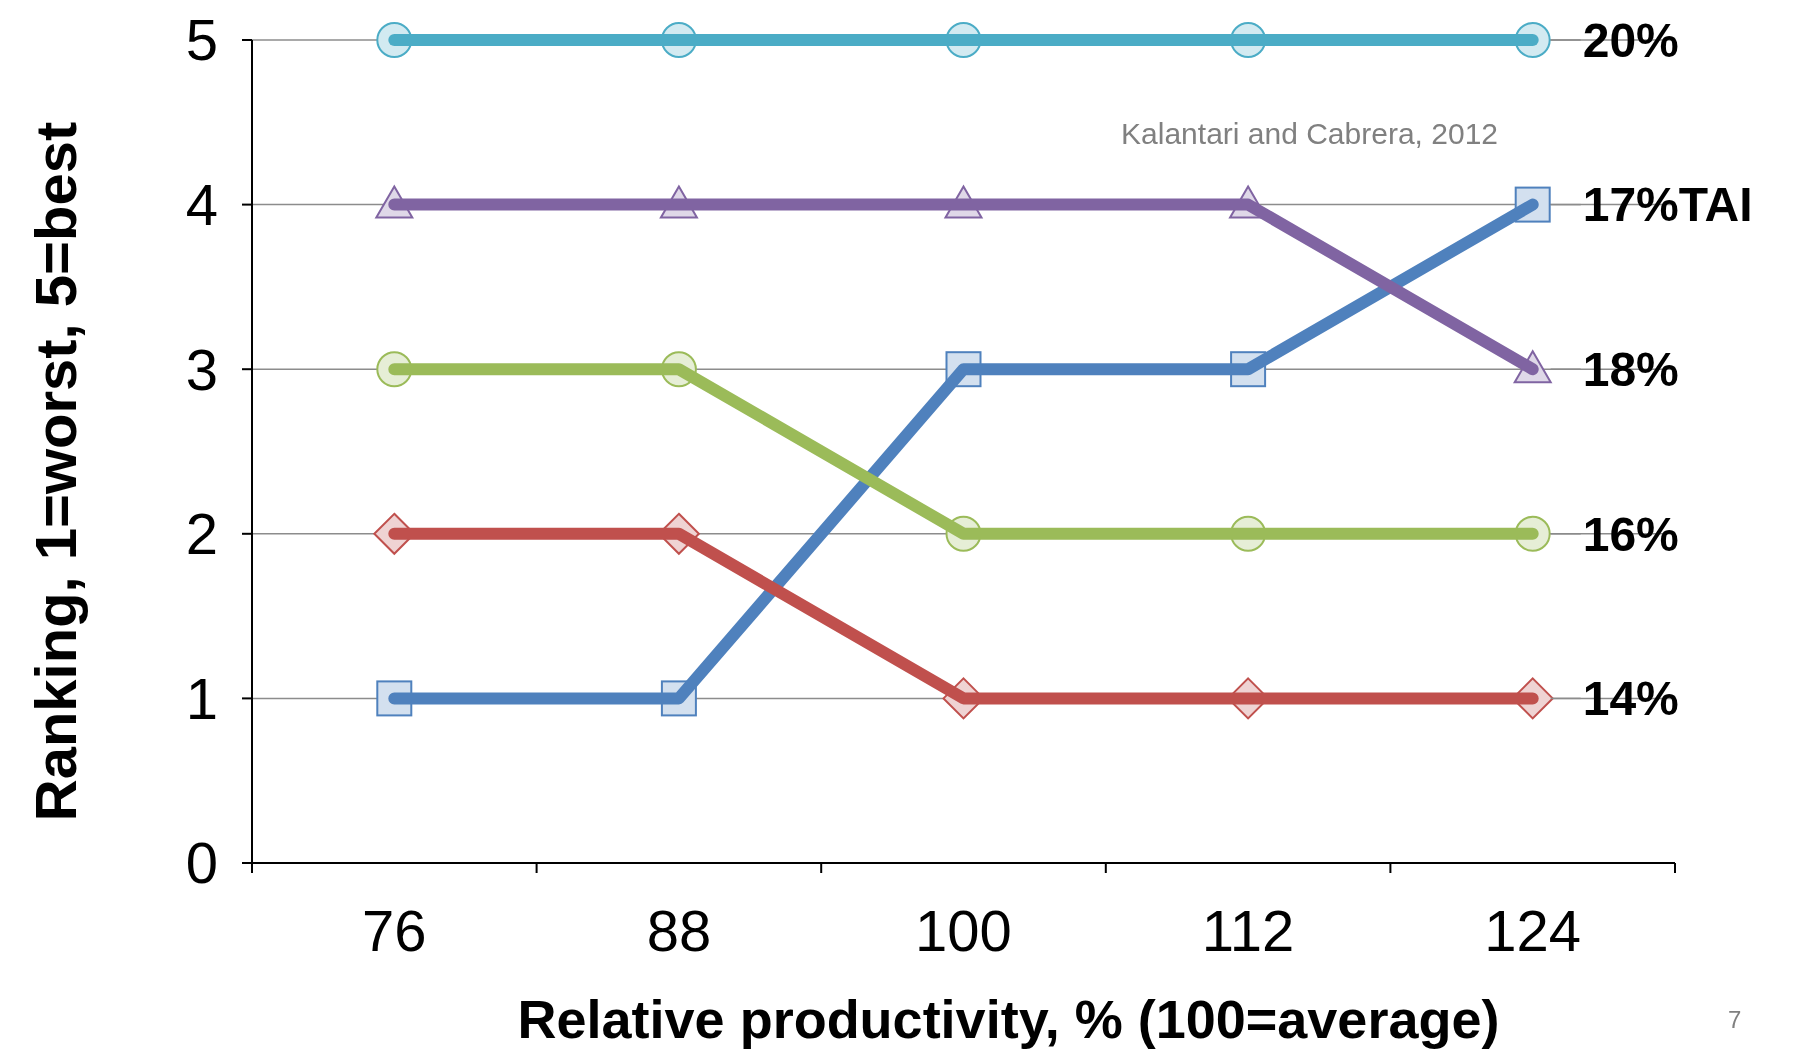 The height and width of the screenshot is (1054, 1793). Describe the element at coordinates (394, 930) in the screenshot. I see `x-tick-label: 76` at that location.